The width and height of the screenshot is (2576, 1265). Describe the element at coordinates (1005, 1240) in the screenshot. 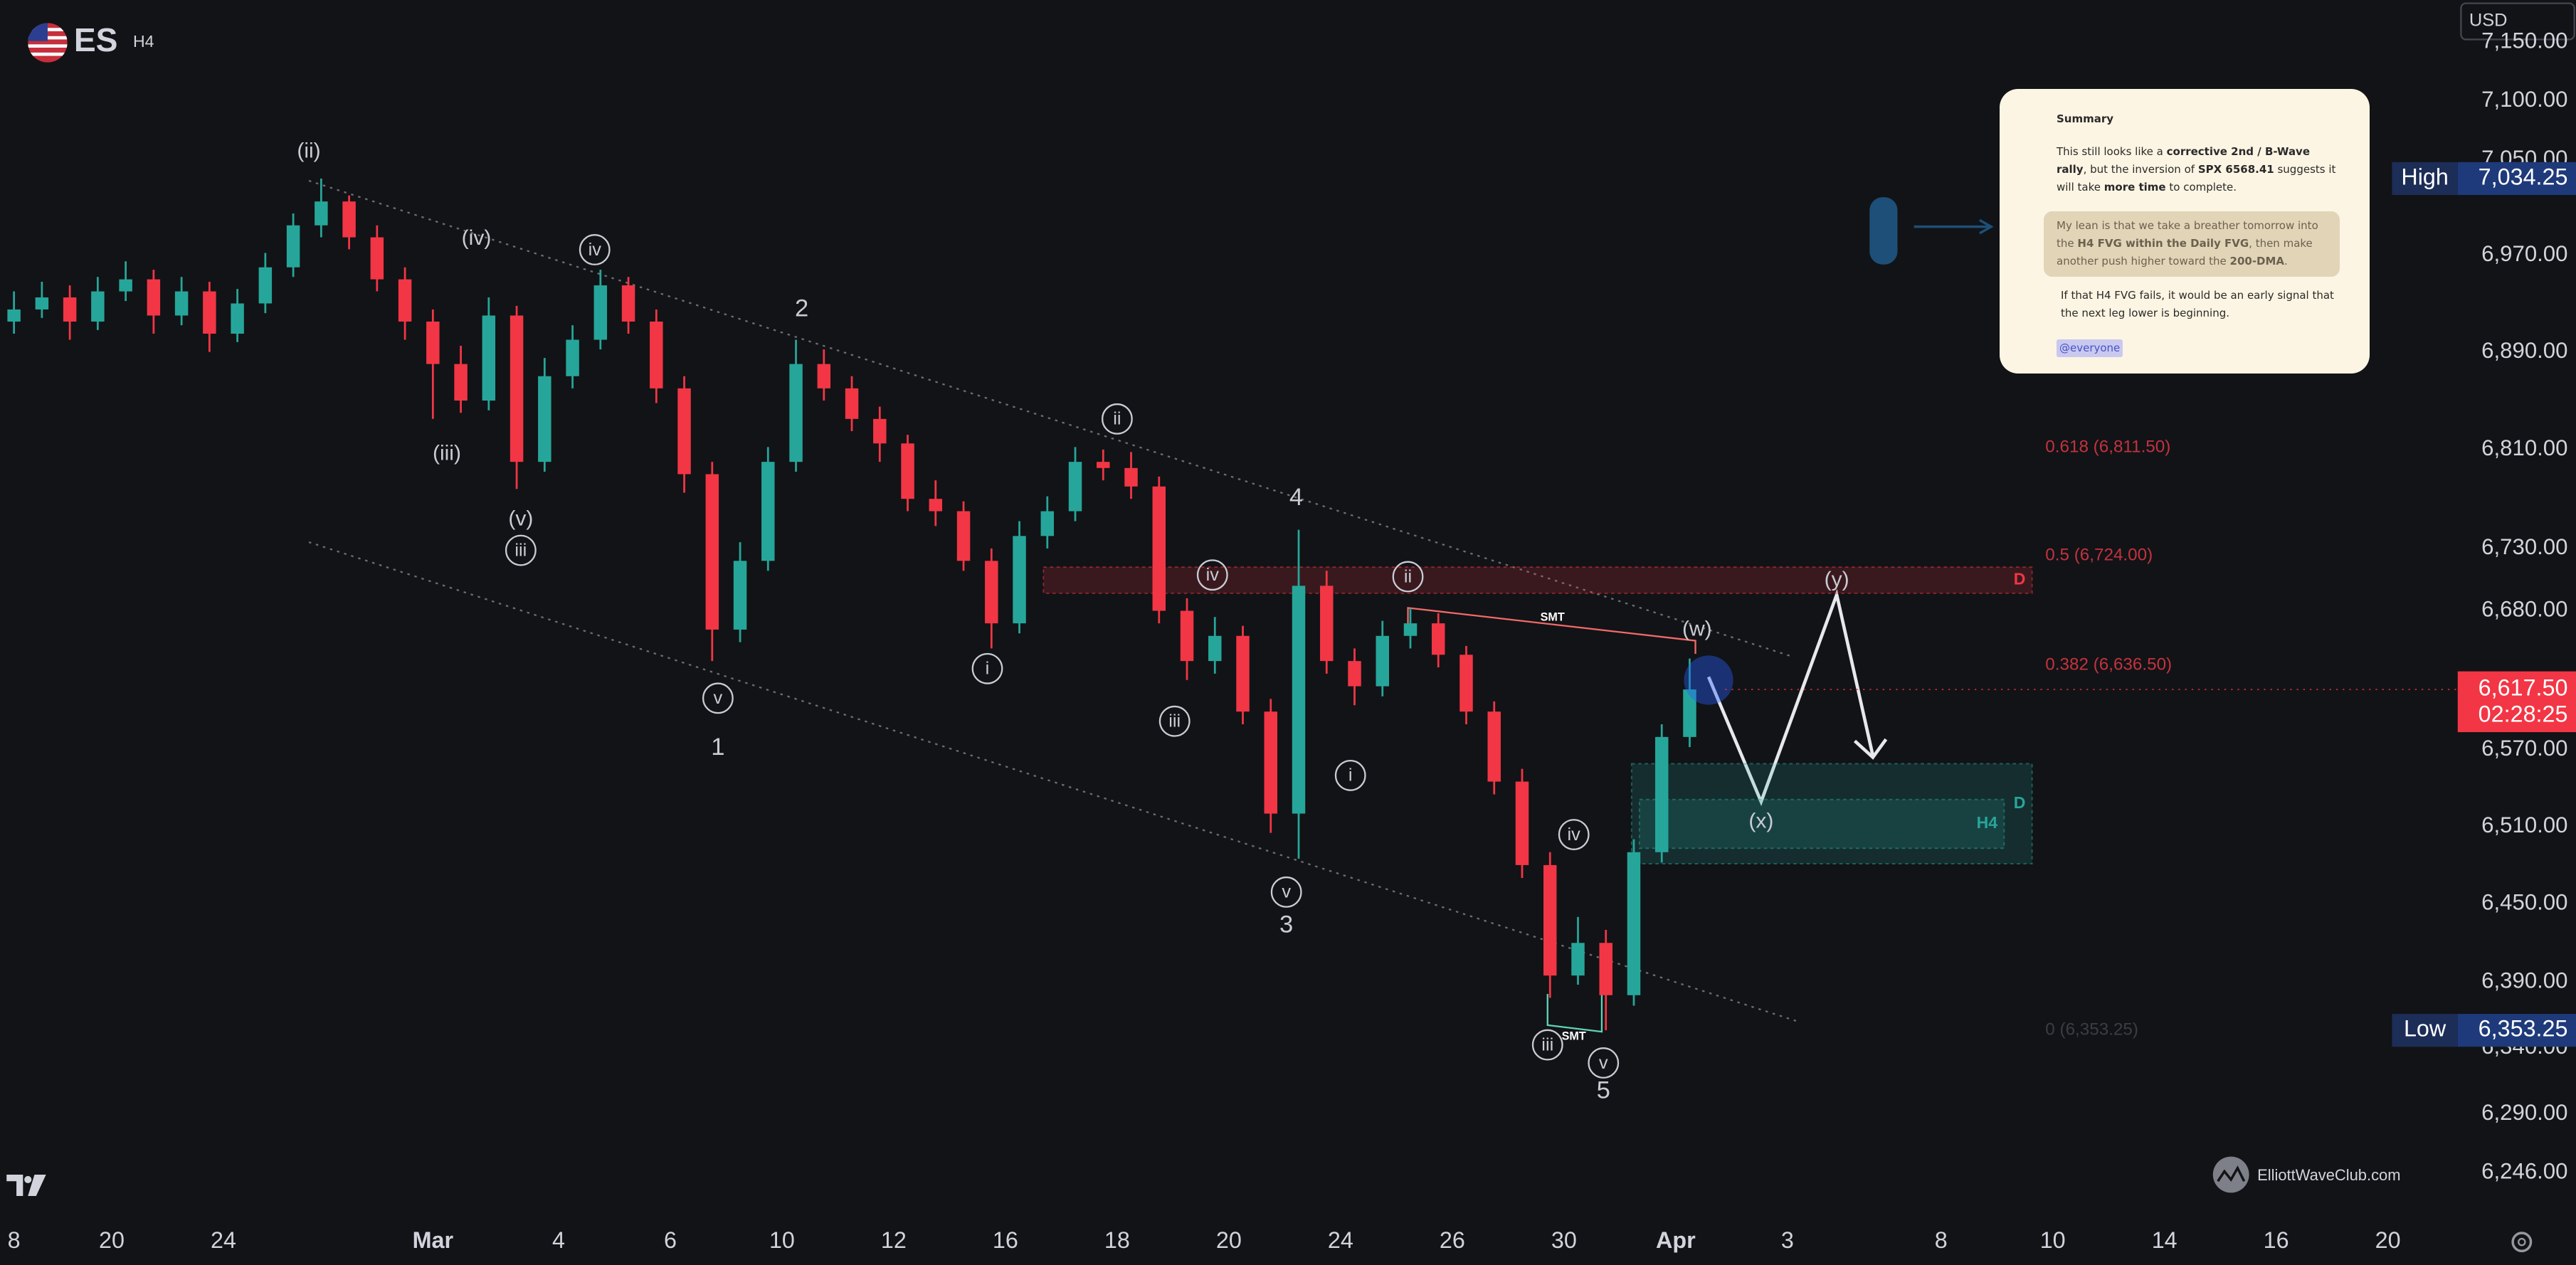

I see `x-tick-label: 16` at that location.